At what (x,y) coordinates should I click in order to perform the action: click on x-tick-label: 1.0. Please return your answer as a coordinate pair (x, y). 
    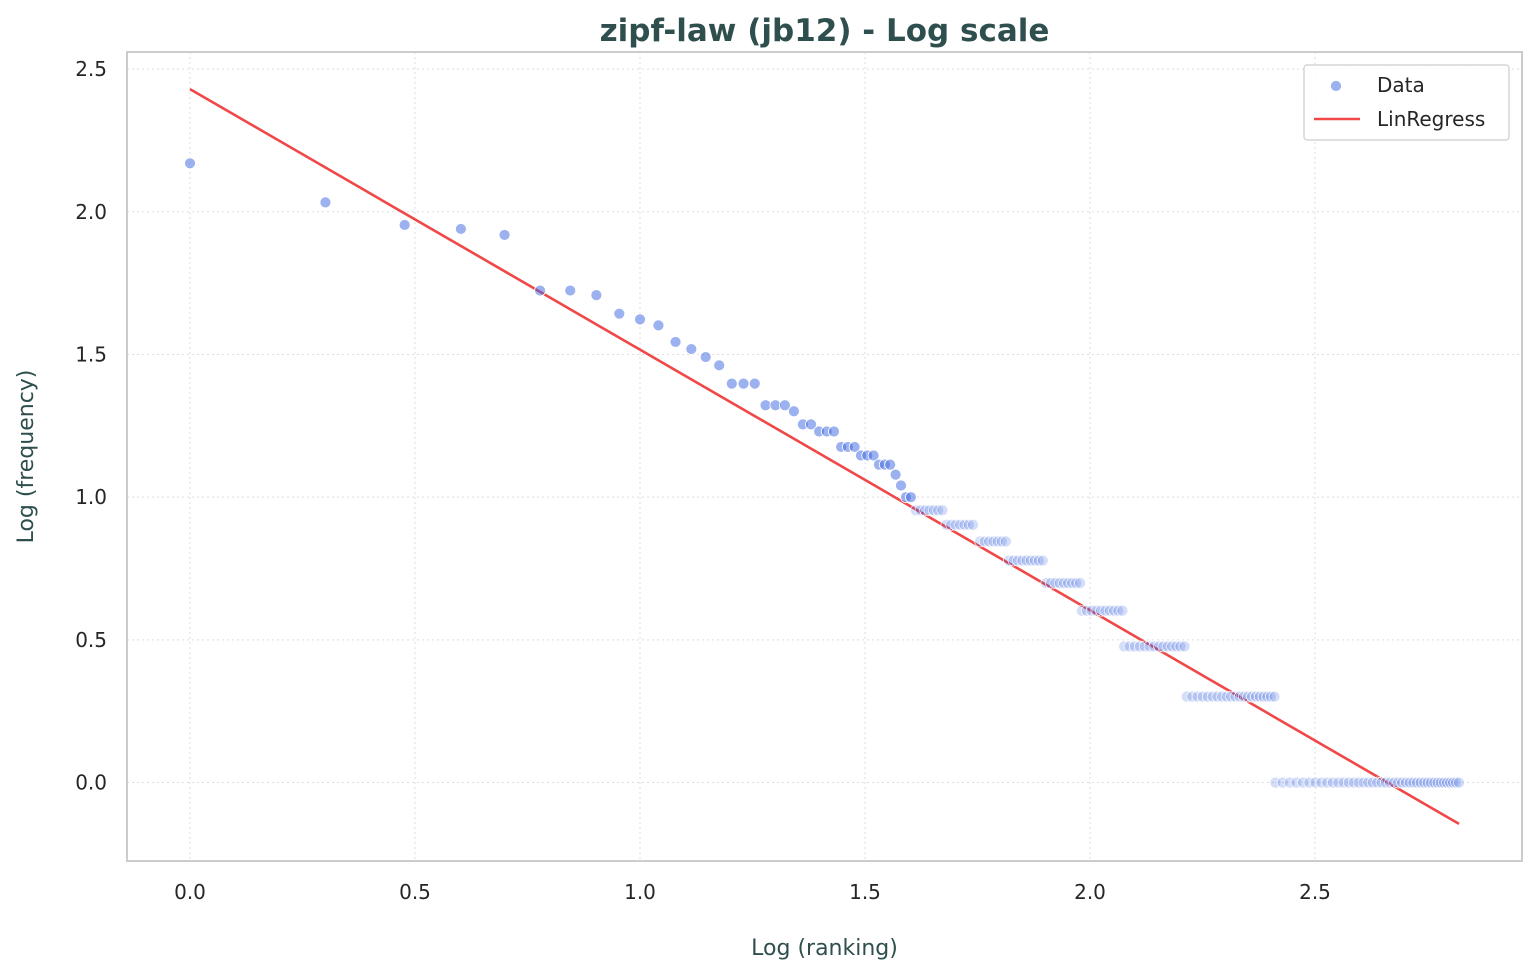
    Looking at the image, I should click on (640, 892).